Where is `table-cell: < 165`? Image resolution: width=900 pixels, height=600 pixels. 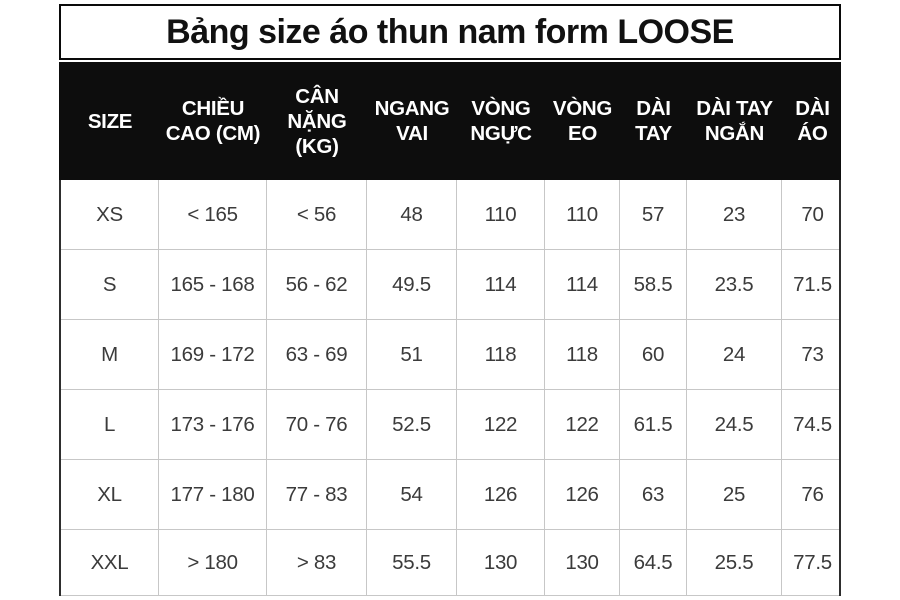 table-cell: < 165 is located at coordinates (213, 214).